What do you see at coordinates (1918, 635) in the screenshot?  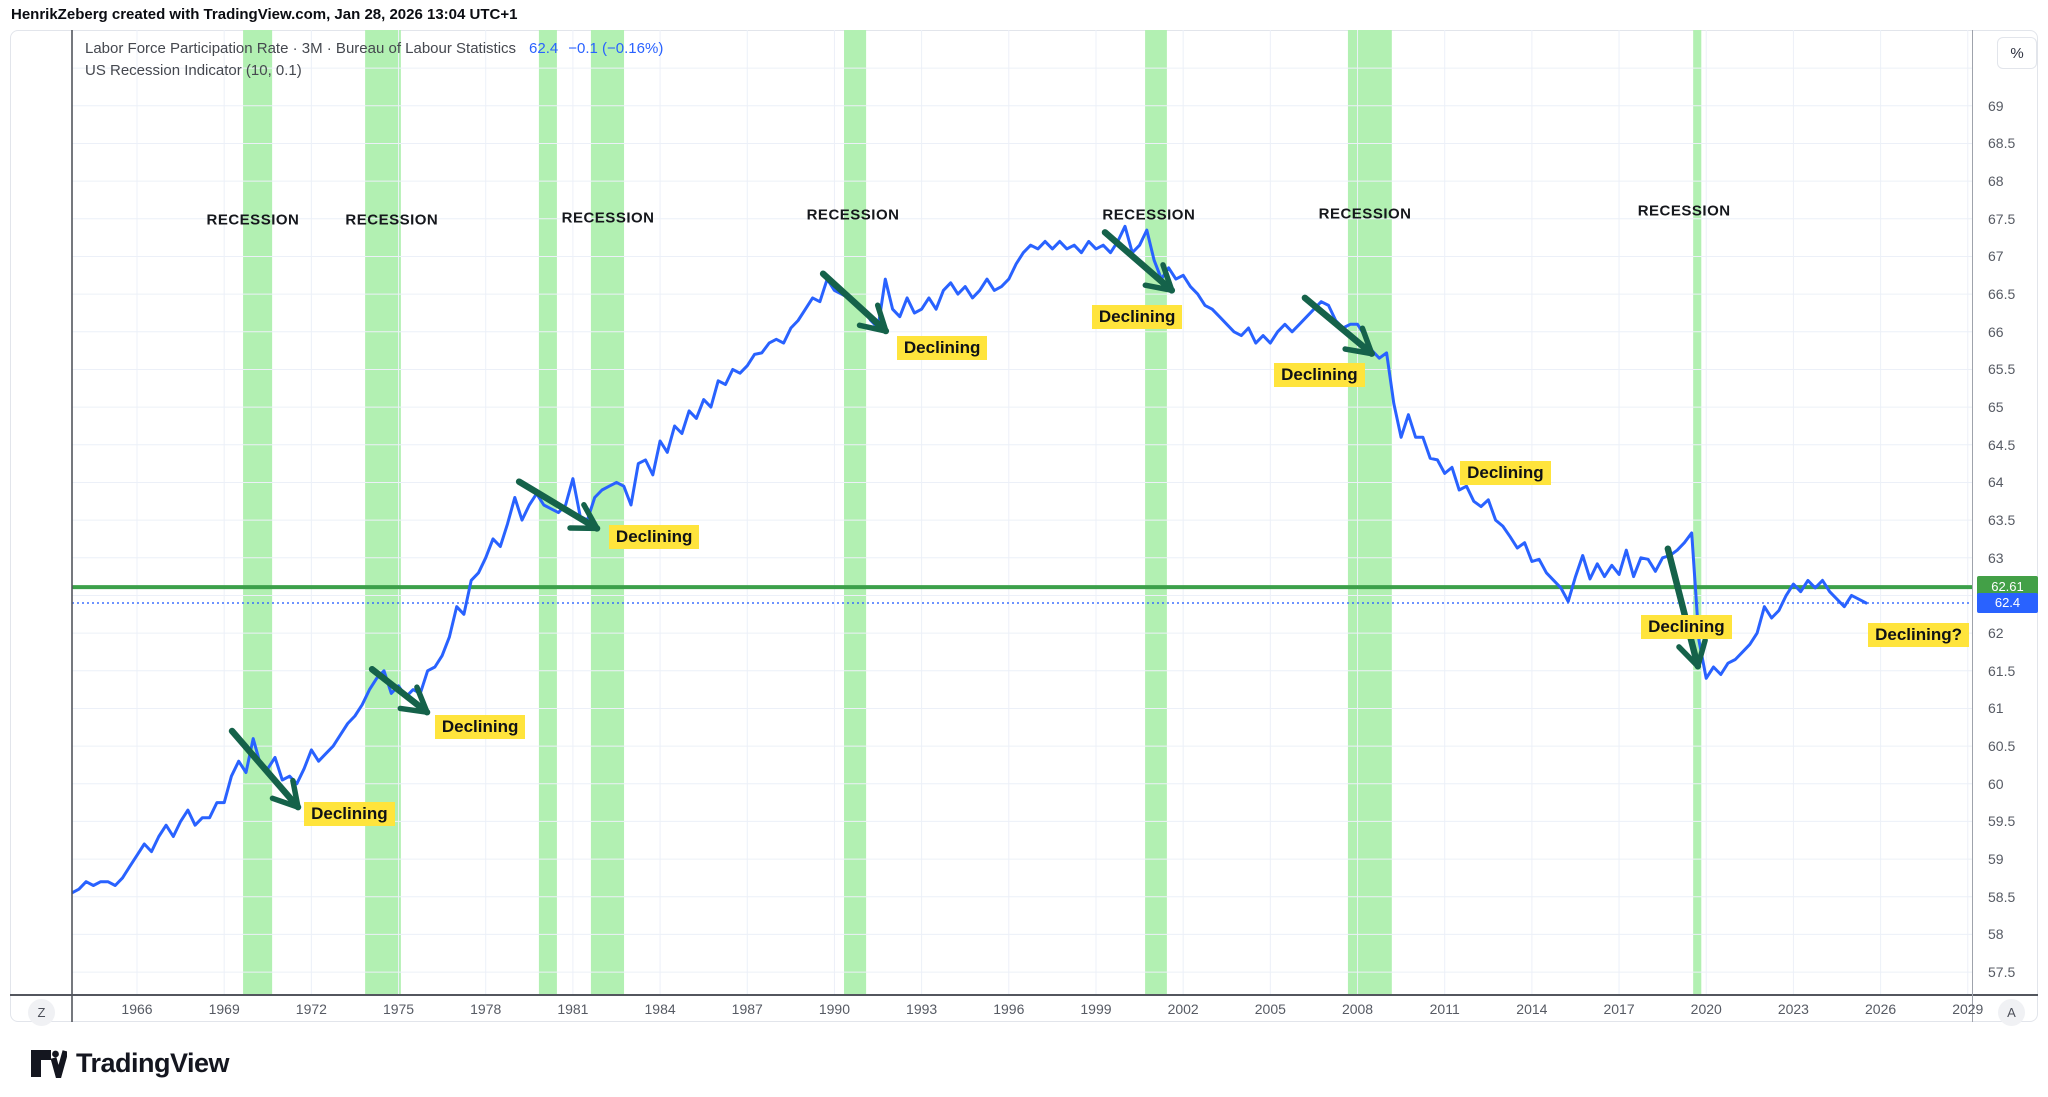 I see `declining-badge: Declining?` at bounding box center [1918, 635].